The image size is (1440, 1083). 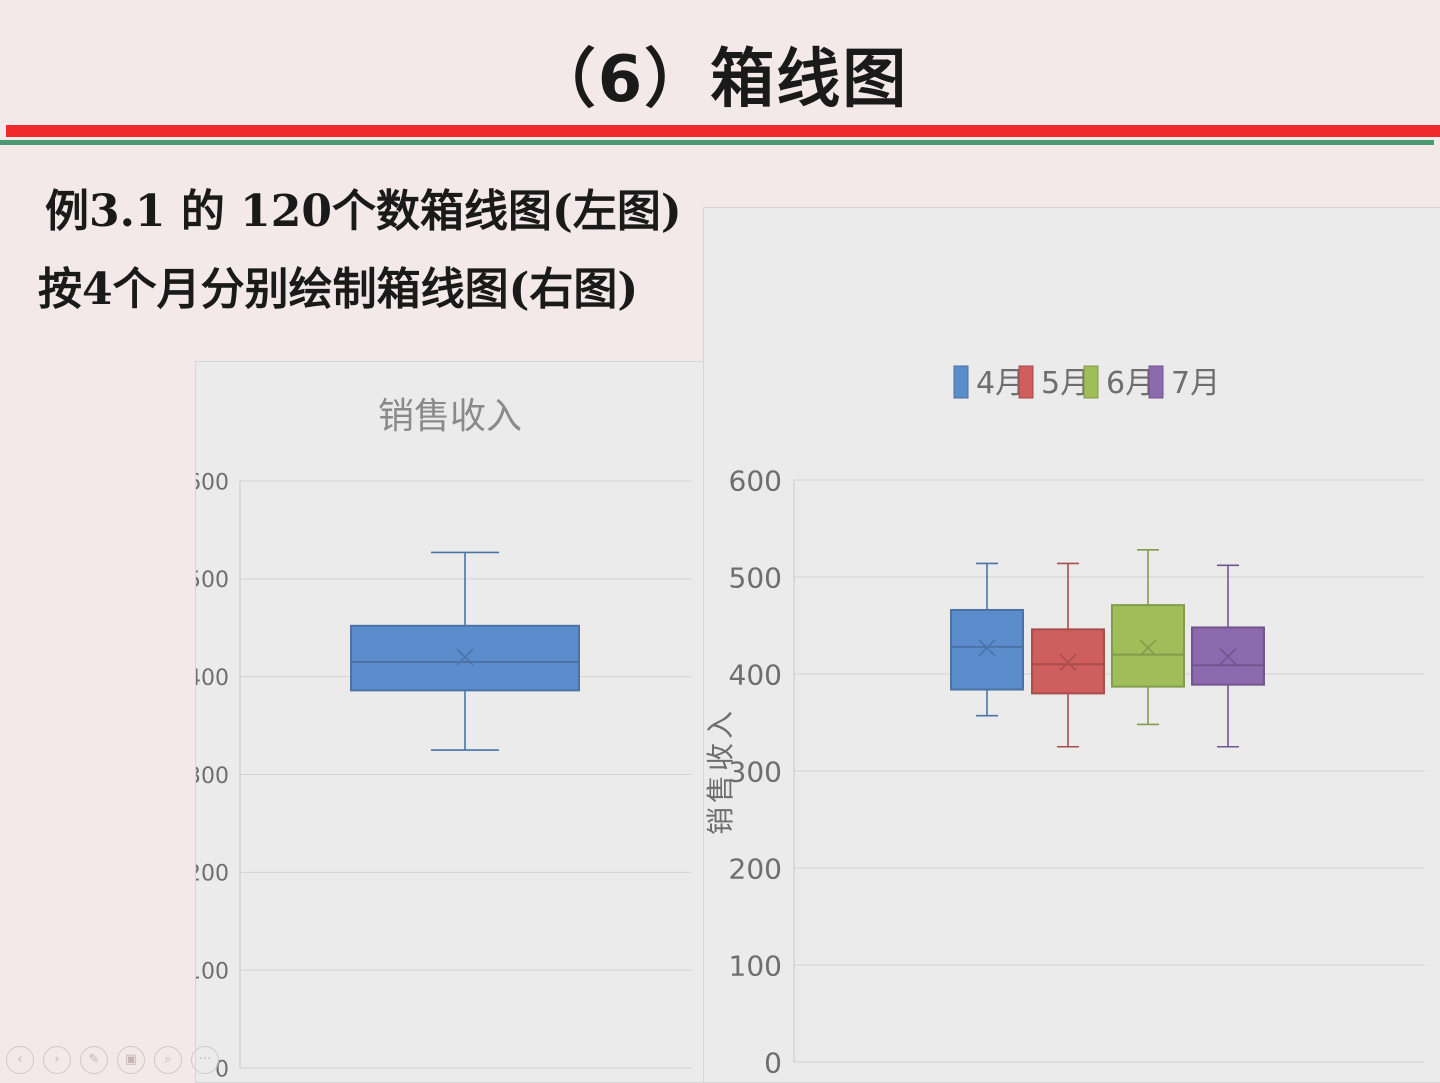 I want to click on description-line-1: 例3.1 的 120个数箱线图(左图), so click(x=363, y=211).